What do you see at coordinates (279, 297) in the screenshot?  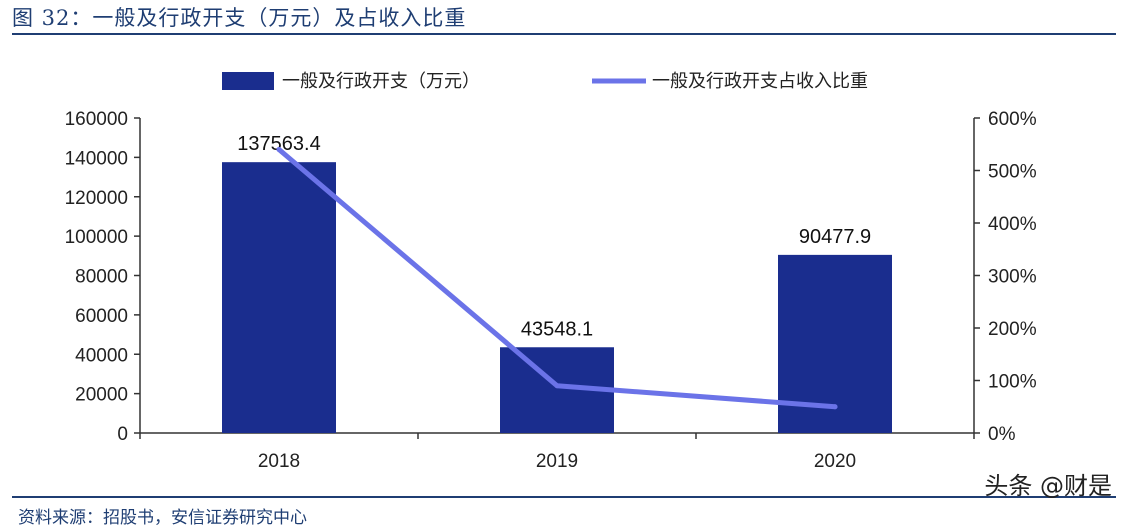 I see `bar` at bounding box center [279, 297].